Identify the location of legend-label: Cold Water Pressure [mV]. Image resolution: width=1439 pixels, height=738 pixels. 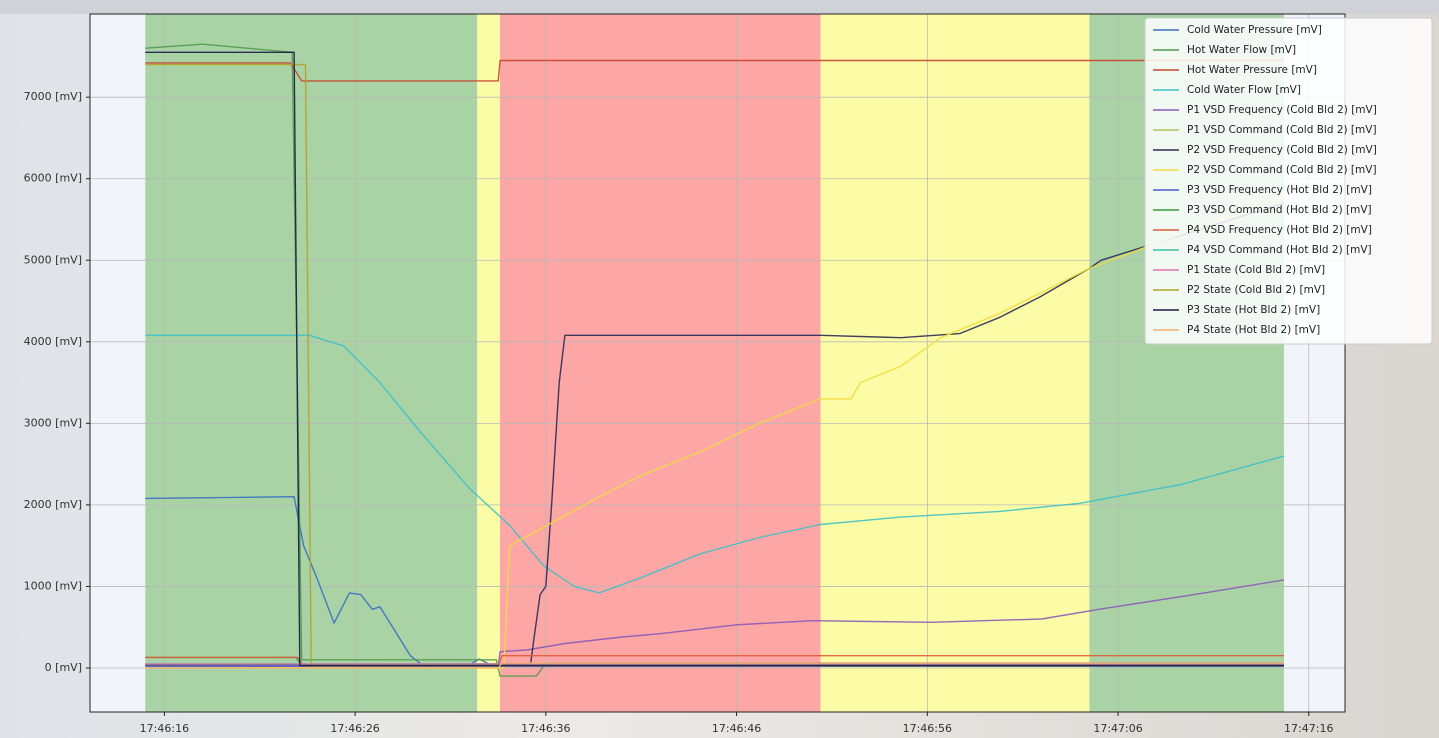
(1254, 30).